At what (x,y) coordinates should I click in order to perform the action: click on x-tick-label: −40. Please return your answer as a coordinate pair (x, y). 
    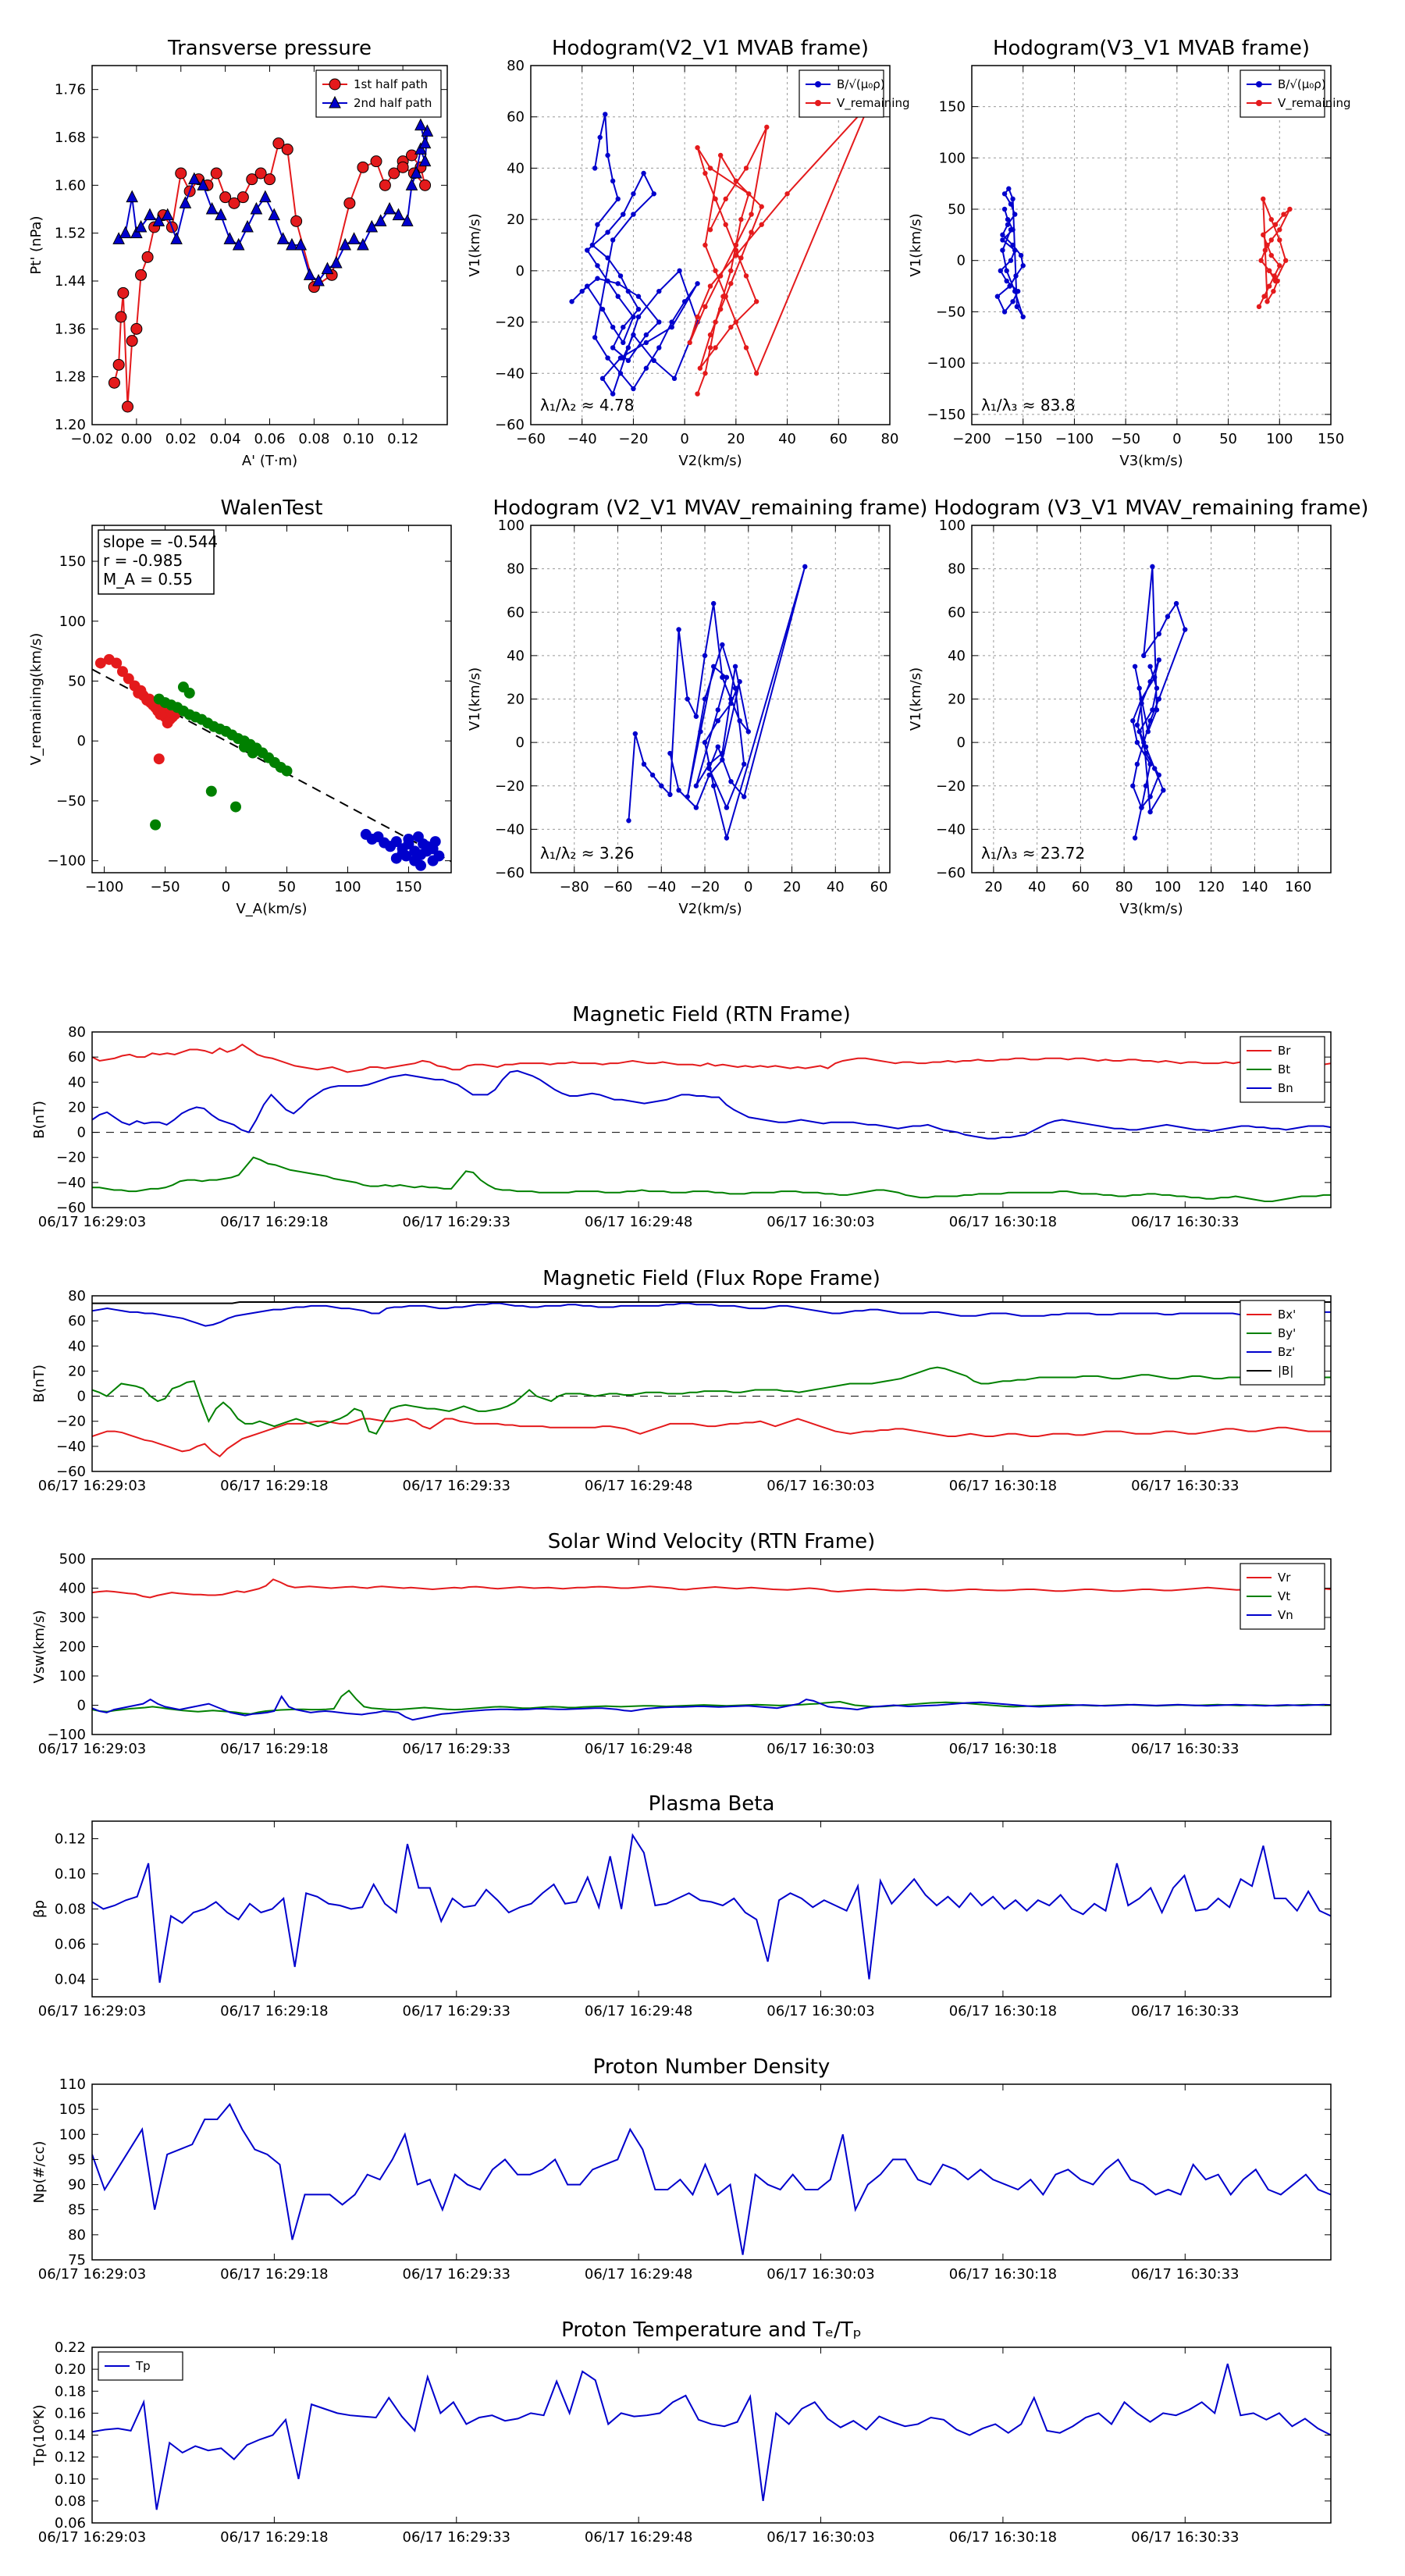
    Looking at the image, I should click on (661, 887).